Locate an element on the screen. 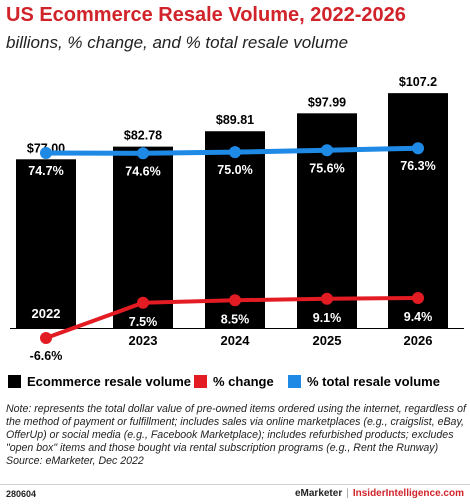 The height and width of the screenshot is (504, 470). legend-swatch-percent-total is located at coordinates (294, 381).